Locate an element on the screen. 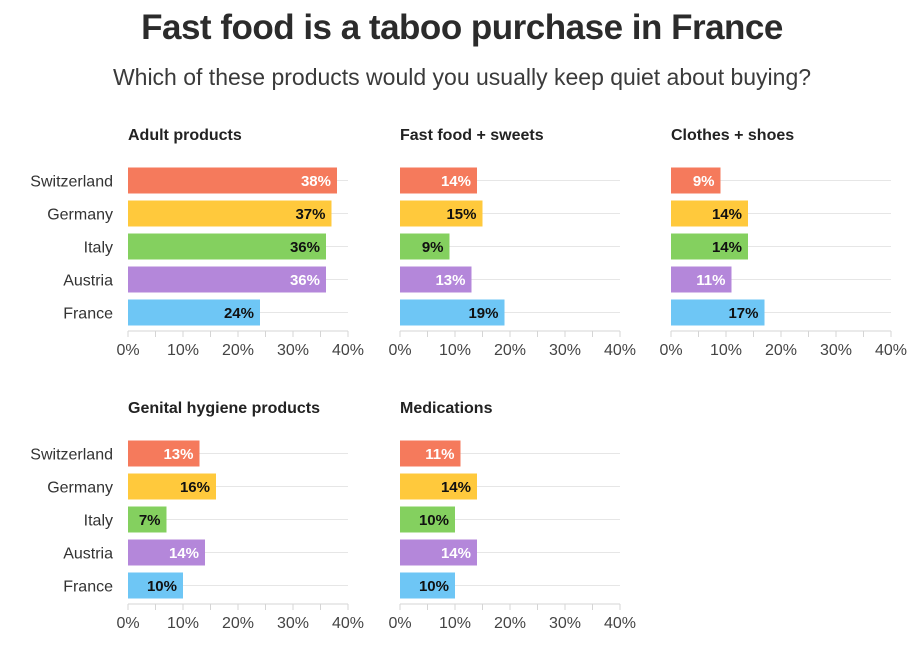 The height and width of the screenshot is (650, 924). data-label: 38% is located at coordinates (316, 181).